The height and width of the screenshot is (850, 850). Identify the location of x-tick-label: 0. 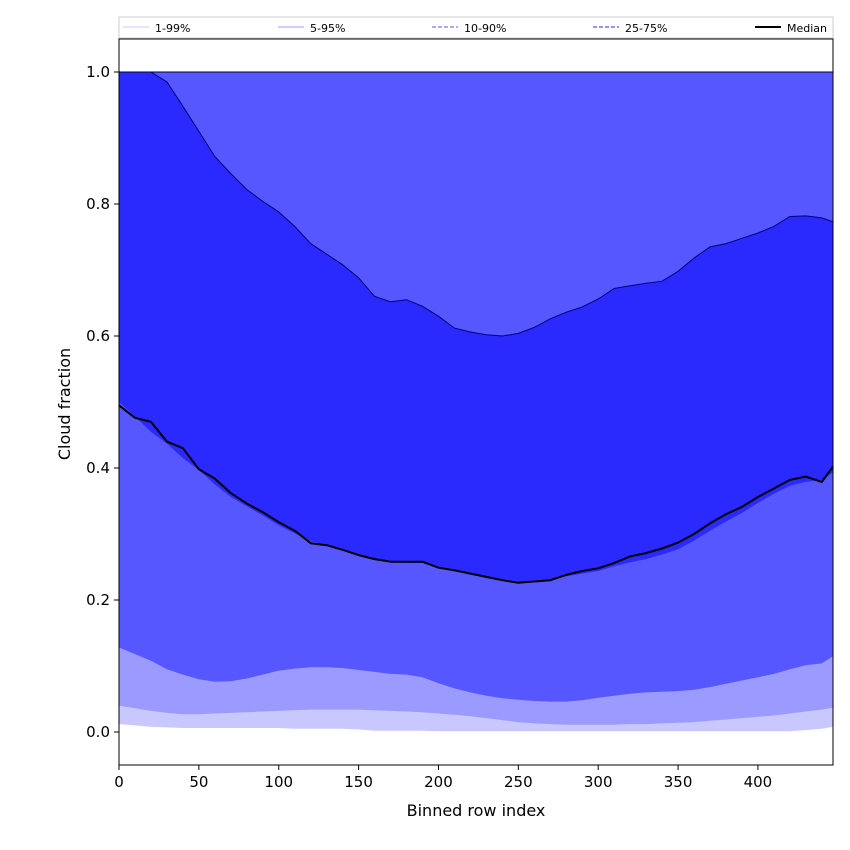
(119, 782).